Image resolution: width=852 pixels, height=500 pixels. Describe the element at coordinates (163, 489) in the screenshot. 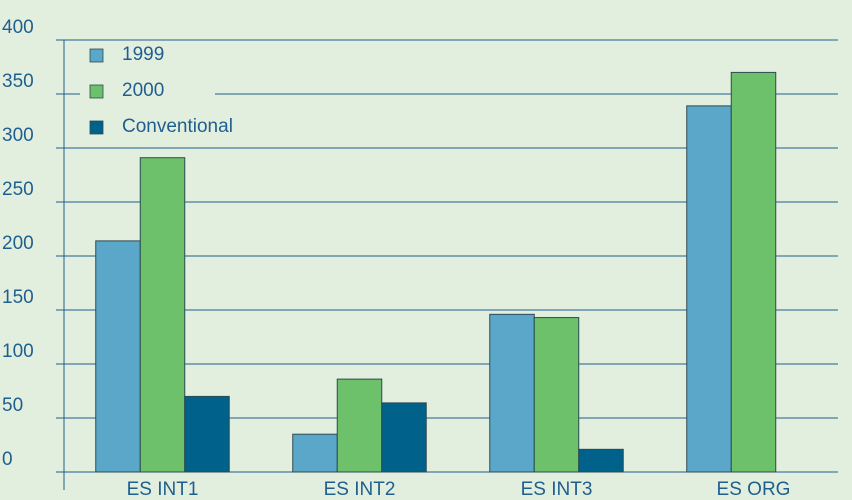

I see `x-tick-label: ES INT1` at that location.